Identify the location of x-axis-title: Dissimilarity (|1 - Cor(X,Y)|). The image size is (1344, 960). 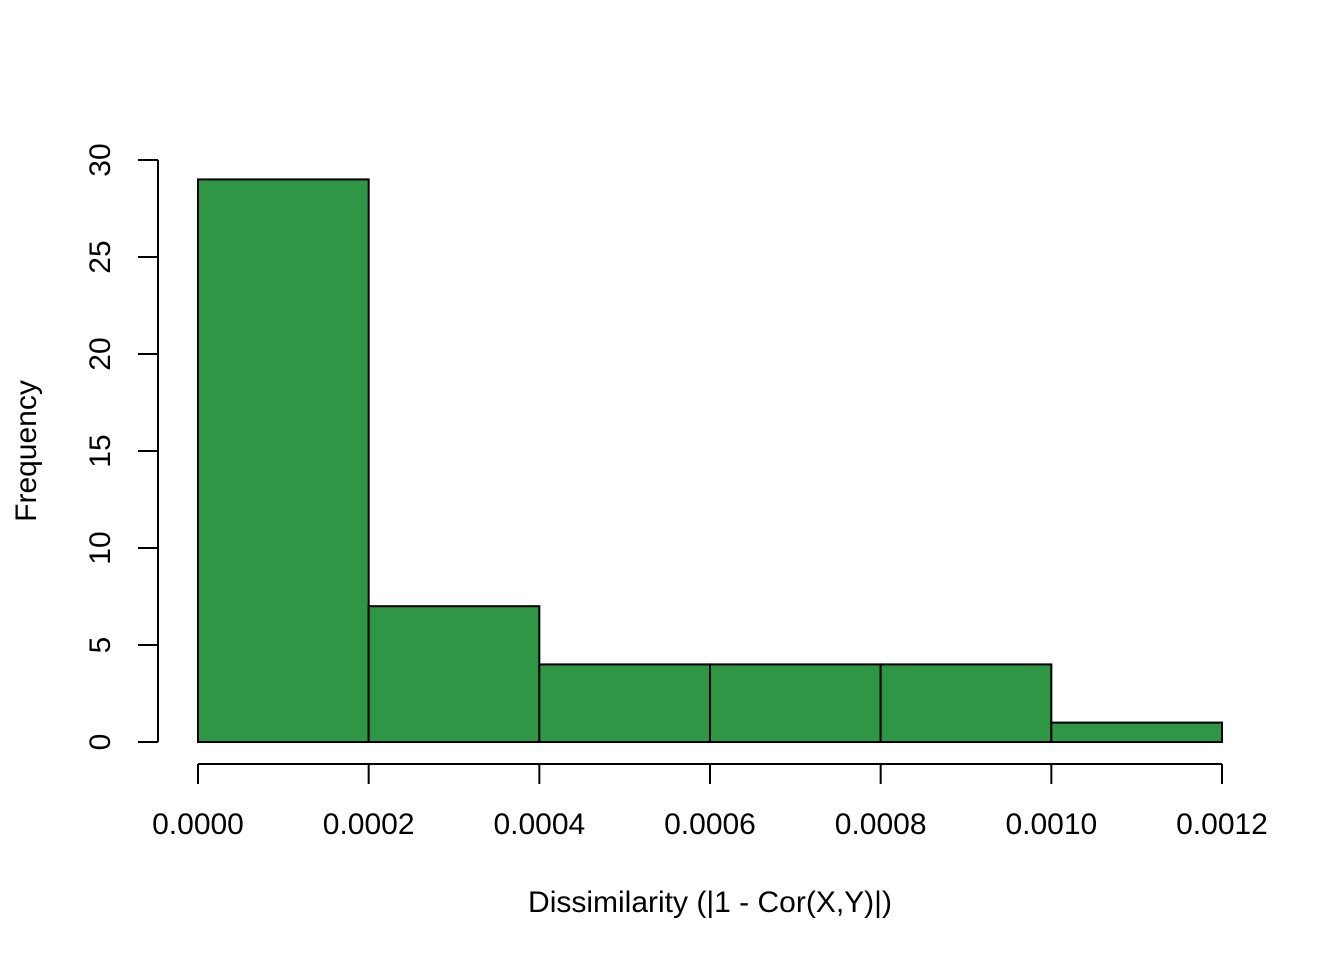
(710, 902).